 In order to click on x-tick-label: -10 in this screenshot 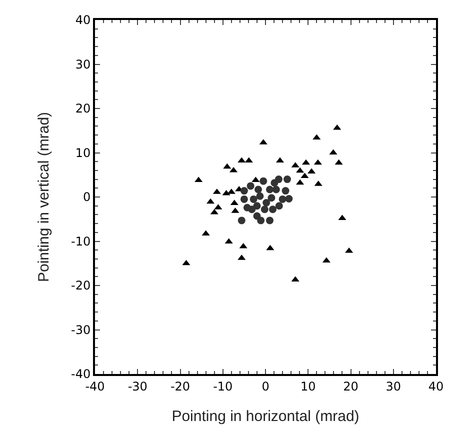, I will do `click(223, 386)`.